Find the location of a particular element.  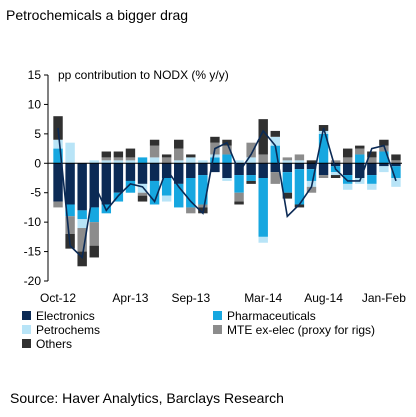

legend-label-1: Pharmaceuticals is located at coordinates (271, 316).